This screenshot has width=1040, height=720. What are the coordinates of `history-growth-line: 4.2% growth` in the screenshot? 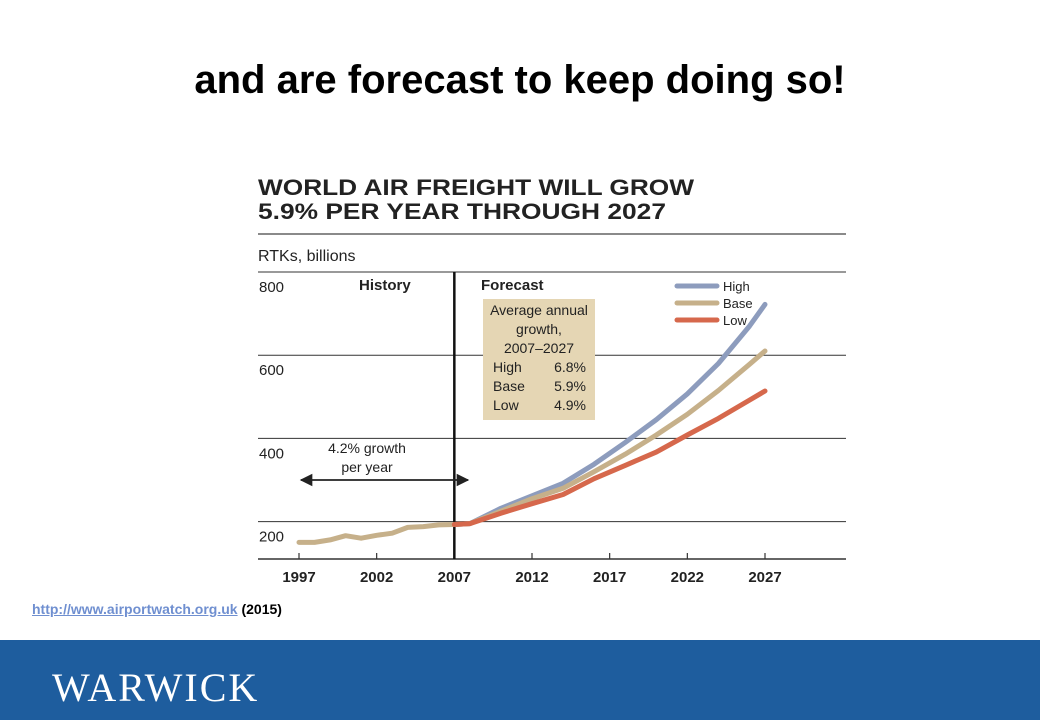 It's located at (367, 448).